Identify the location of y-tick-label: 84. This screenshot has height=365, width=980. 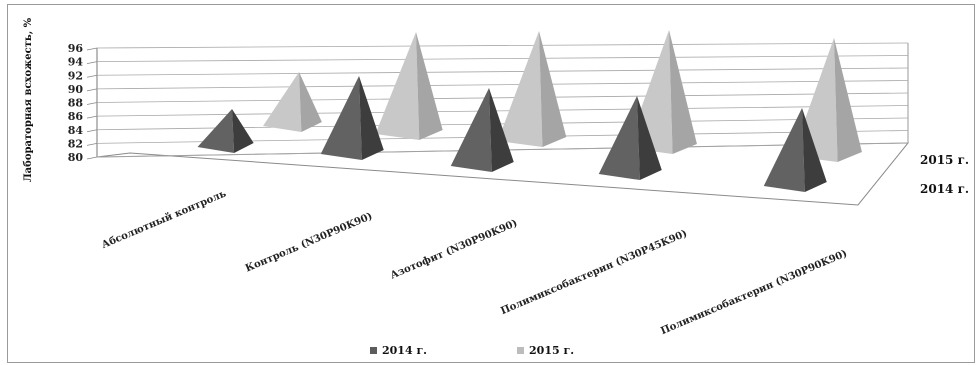
(76, 130).